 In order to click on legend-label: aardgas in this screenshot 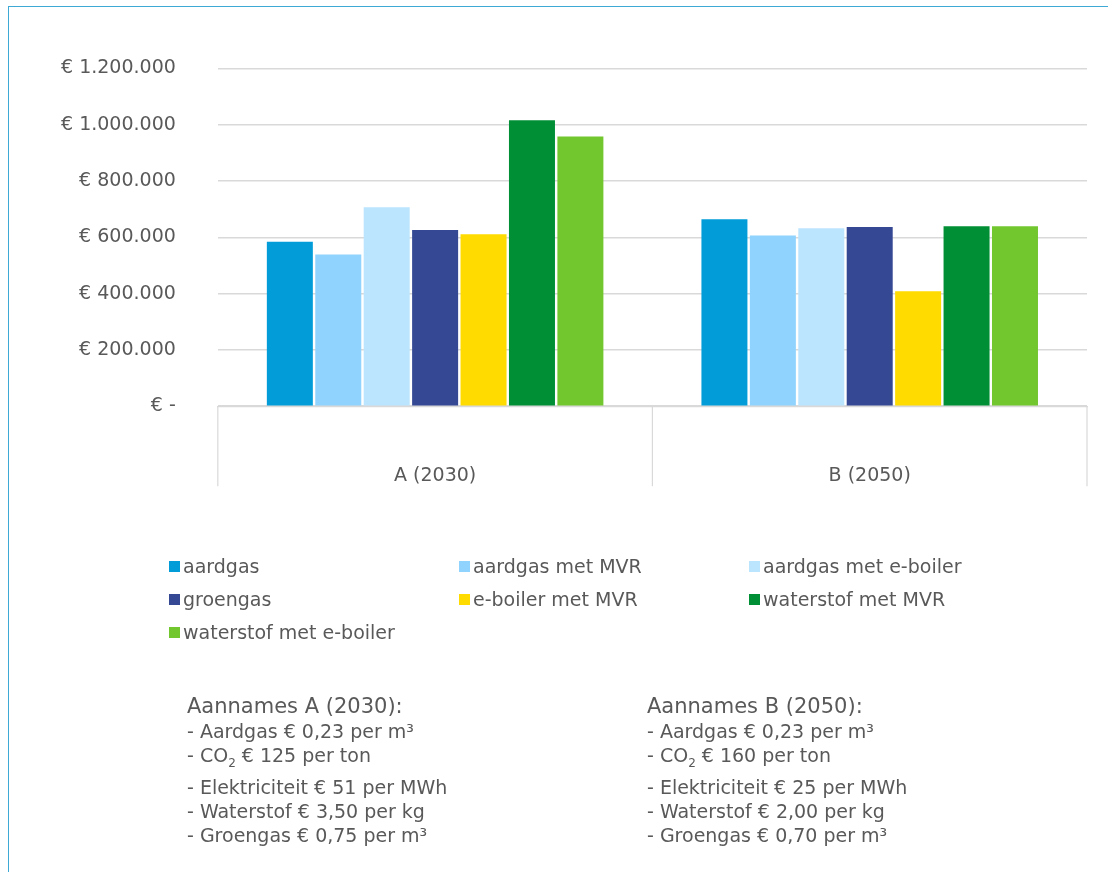, I will do `click(221, 566)`.